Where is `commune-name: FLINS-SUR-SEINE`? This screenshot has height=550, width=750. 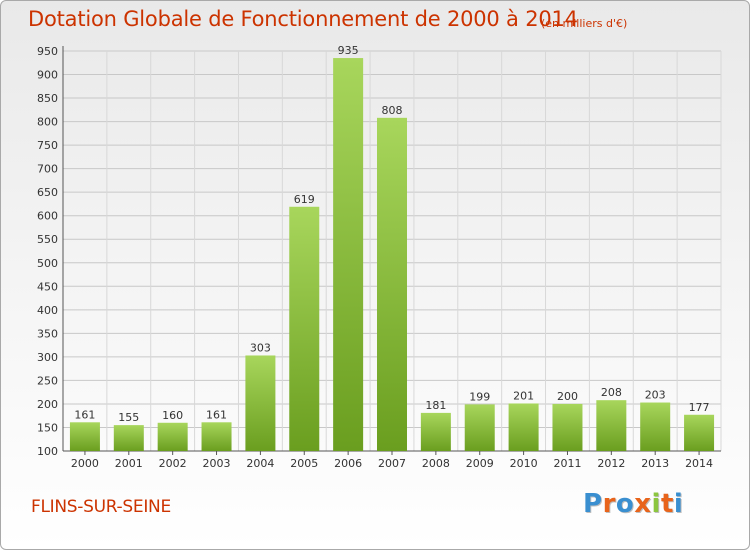 commune-name: FLINS-SUR-SEINE is located at coordinates (101, 507).